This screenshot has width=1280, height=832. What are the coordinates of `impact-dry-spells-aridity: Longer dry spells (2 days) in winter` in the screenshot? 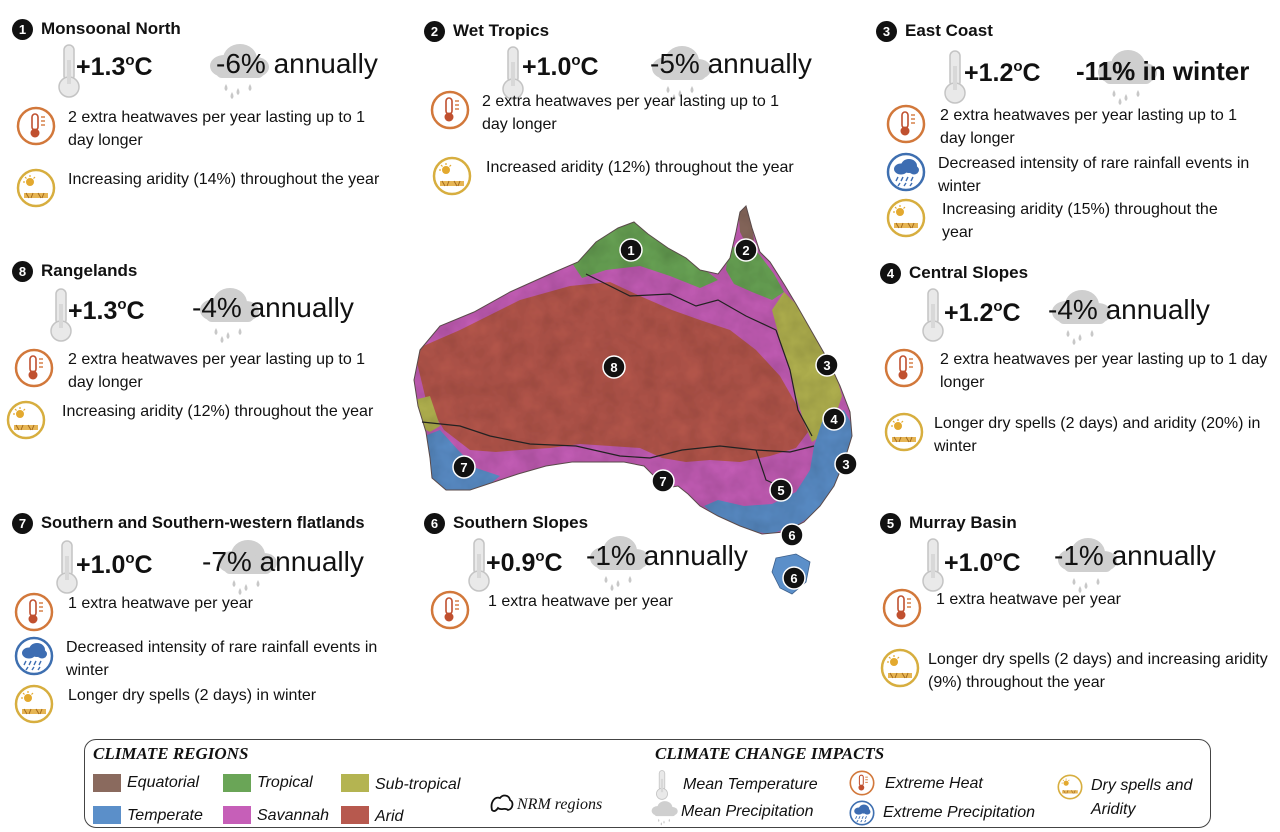 It's located at (209, 704).